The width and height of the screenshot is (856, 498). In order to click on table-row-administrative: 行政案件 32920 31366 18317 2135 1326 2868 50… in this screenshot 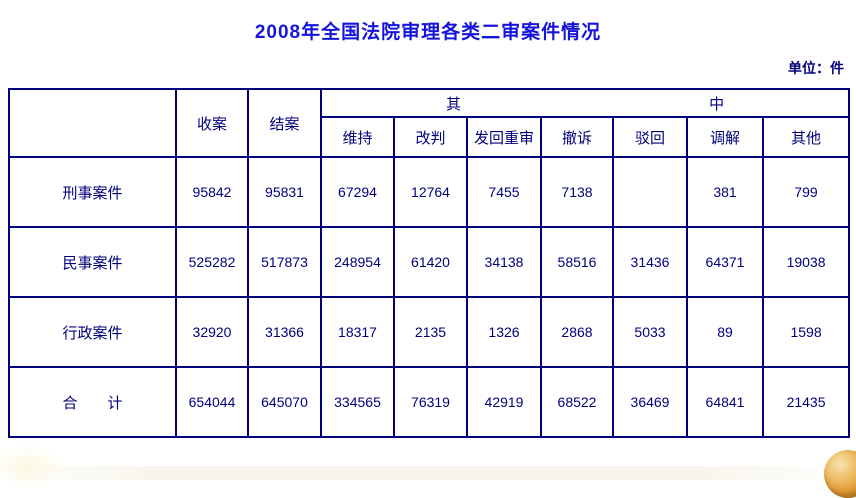, I will do `click(429, 332)`.